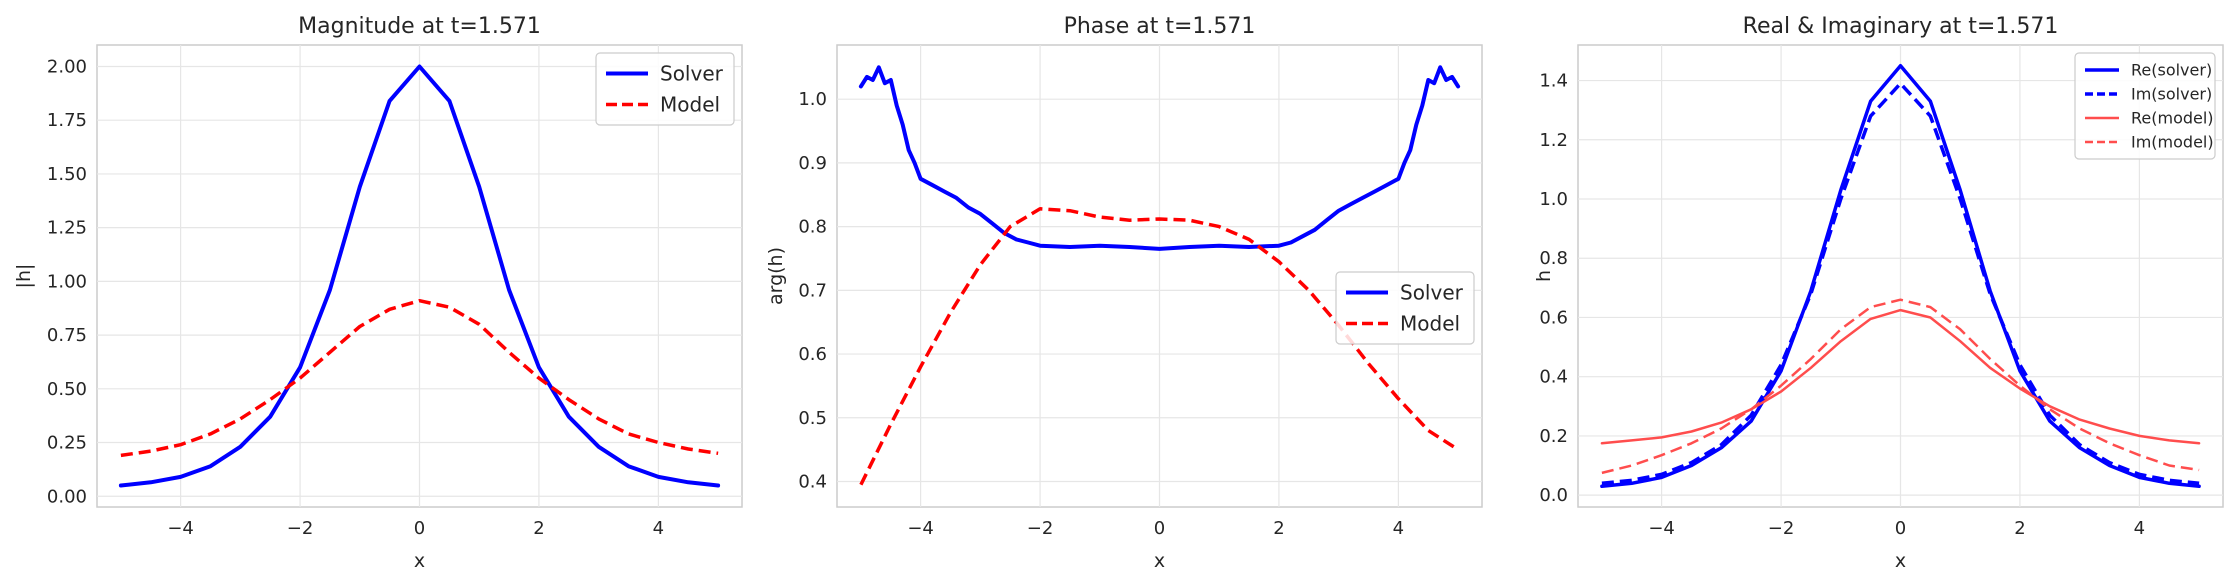 Image resolution: width=2235 pixels, height=585 pixels. Describe the element at coordinates (812, 418) in the screenshot. I see `y-tick-label: 0.5` at that location.